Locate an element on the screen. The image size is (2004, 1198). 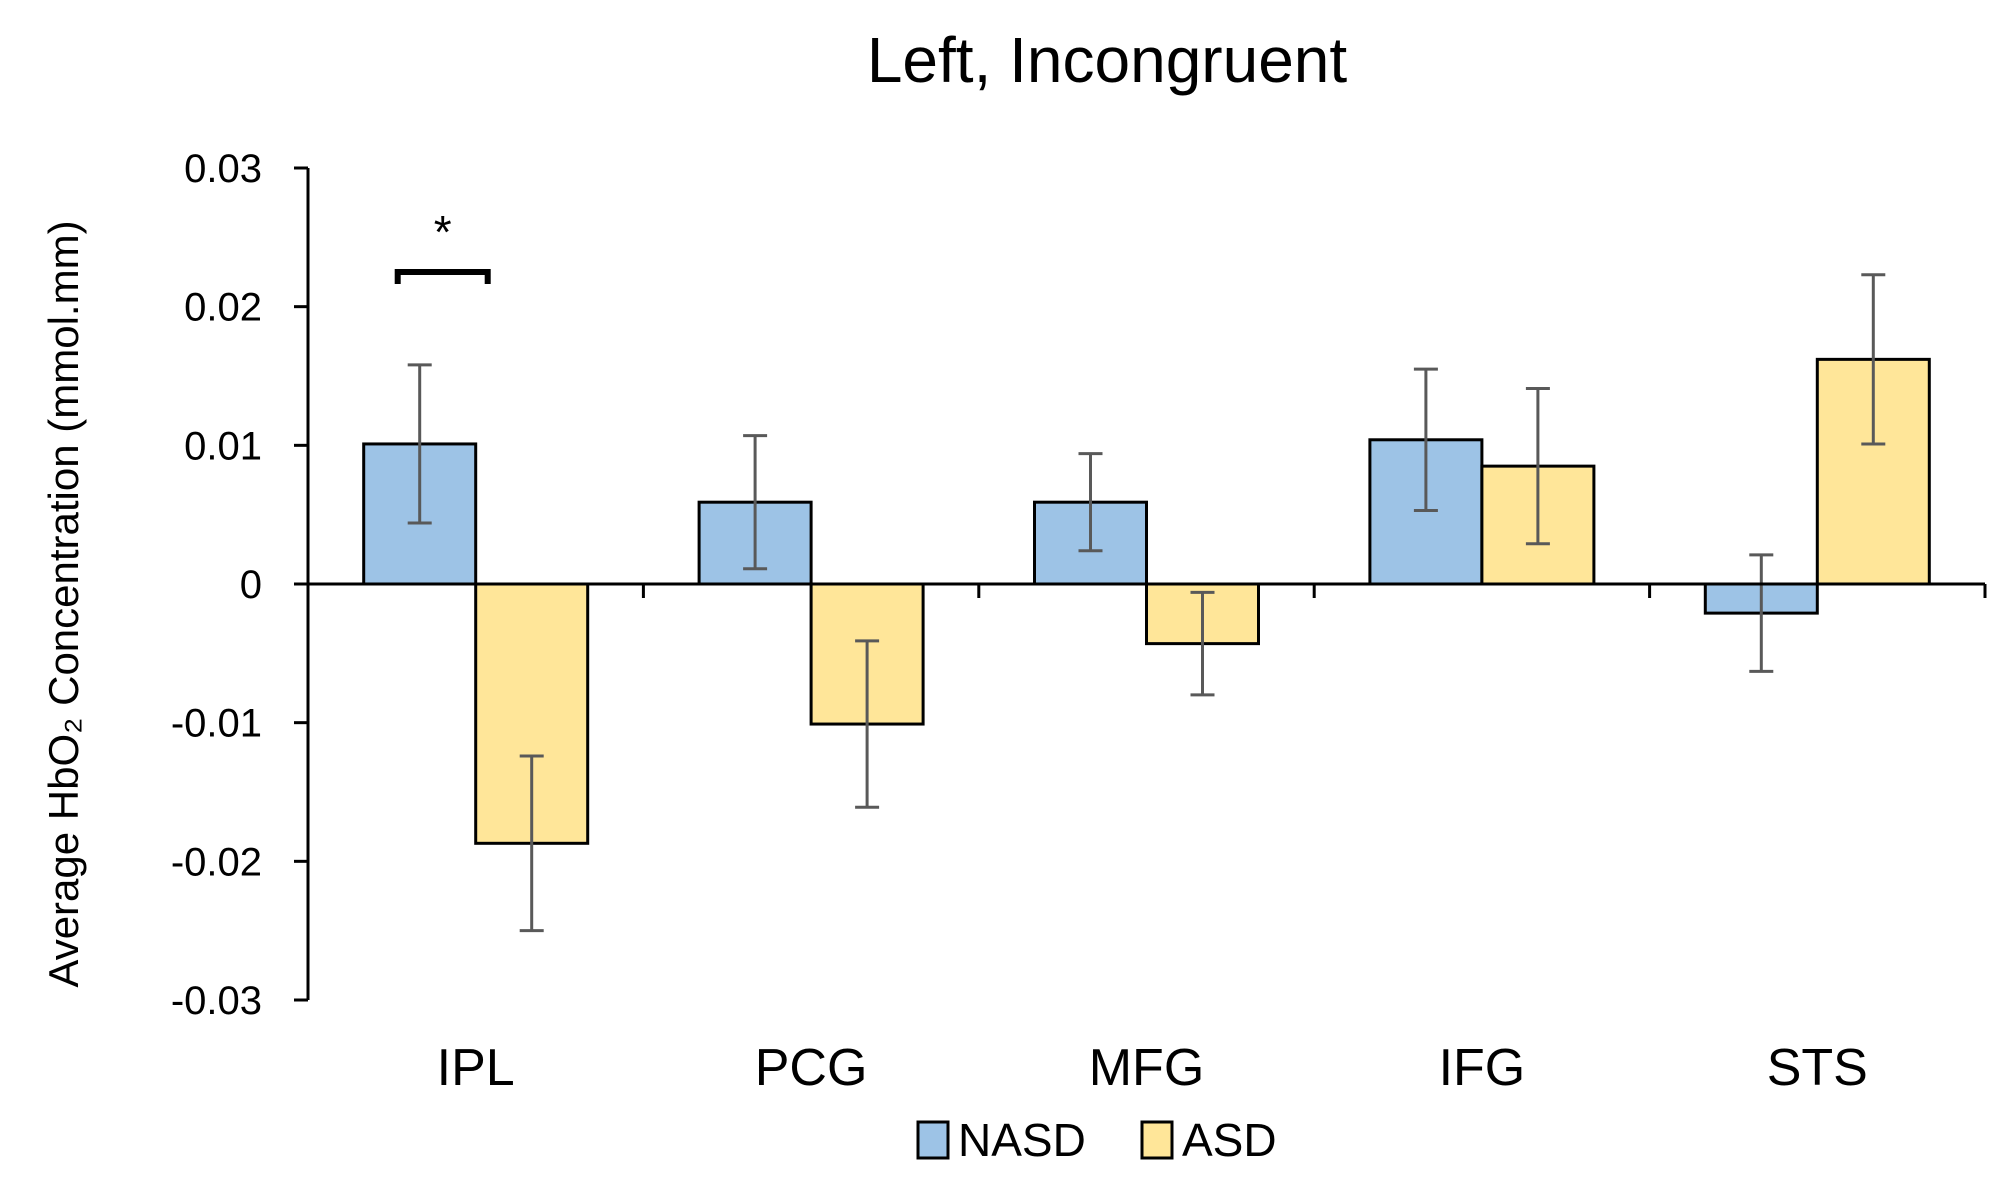
significance-marker: * is located at coordinates (443, 232).